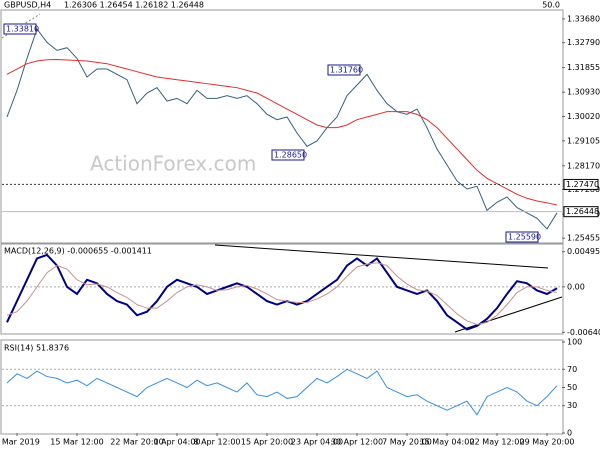  What do you see at coordinates (27, 5) in the screenshot?
I see `symbol: GBPUSD,H4` at bounding box center [27, 5].